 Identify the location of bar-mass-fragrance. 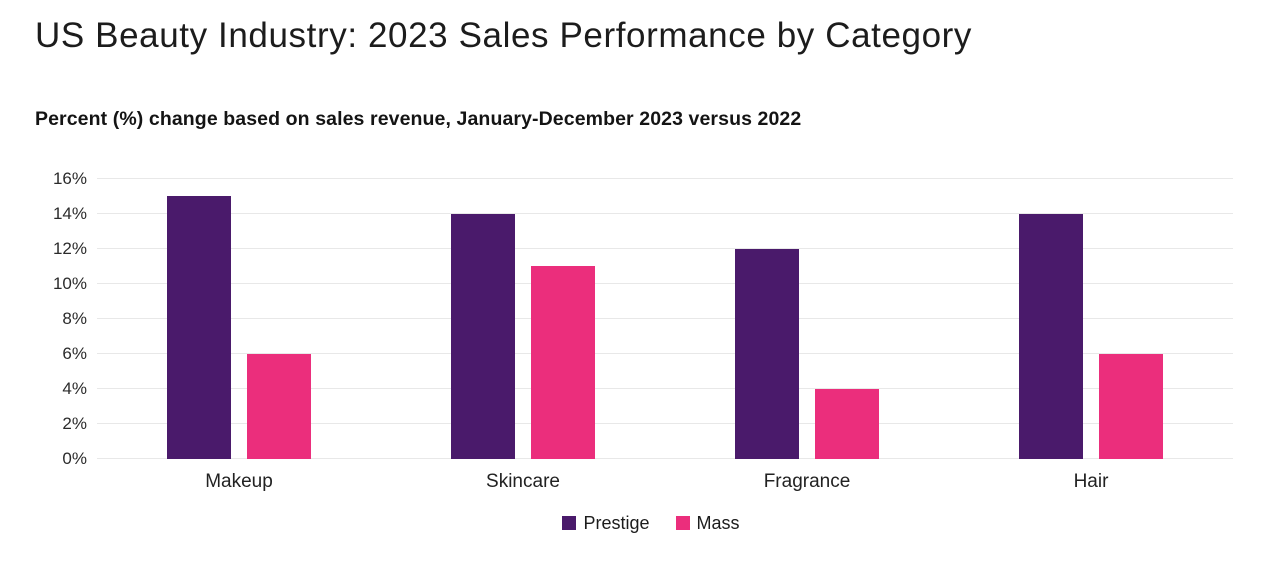
(847, 423).